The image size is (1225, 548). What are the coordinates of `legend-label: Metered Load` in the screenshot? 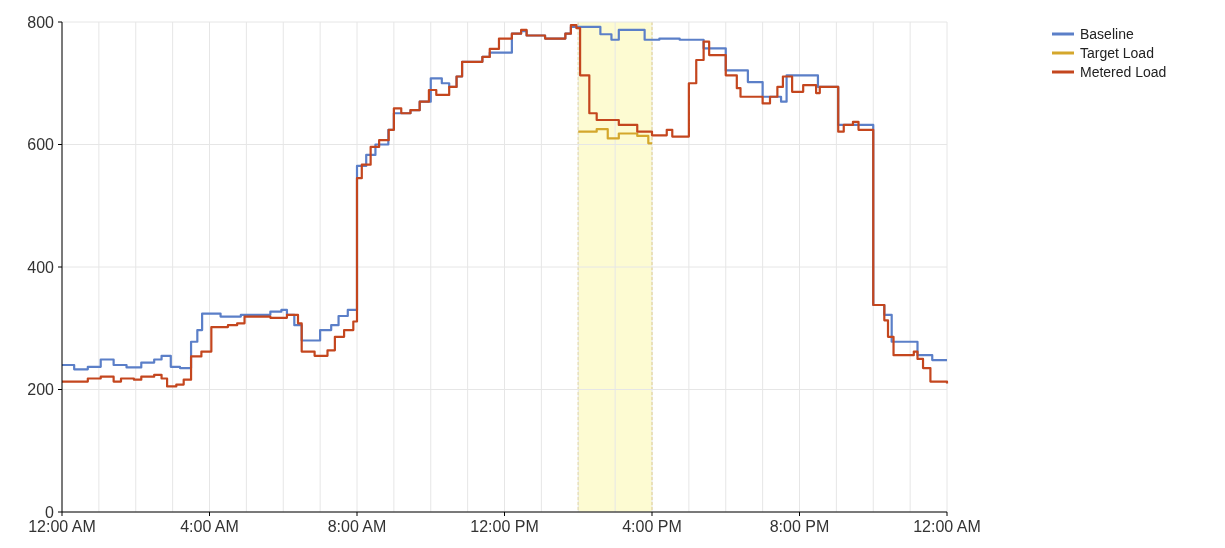 It's located at (1123, 71).